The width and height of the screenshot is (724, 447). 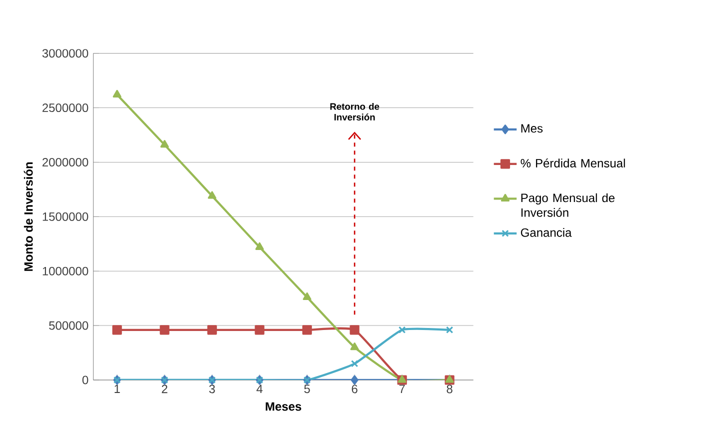 I want to click on legend-label: Pago Mensual de Inversión, so click(x=568, y=206).